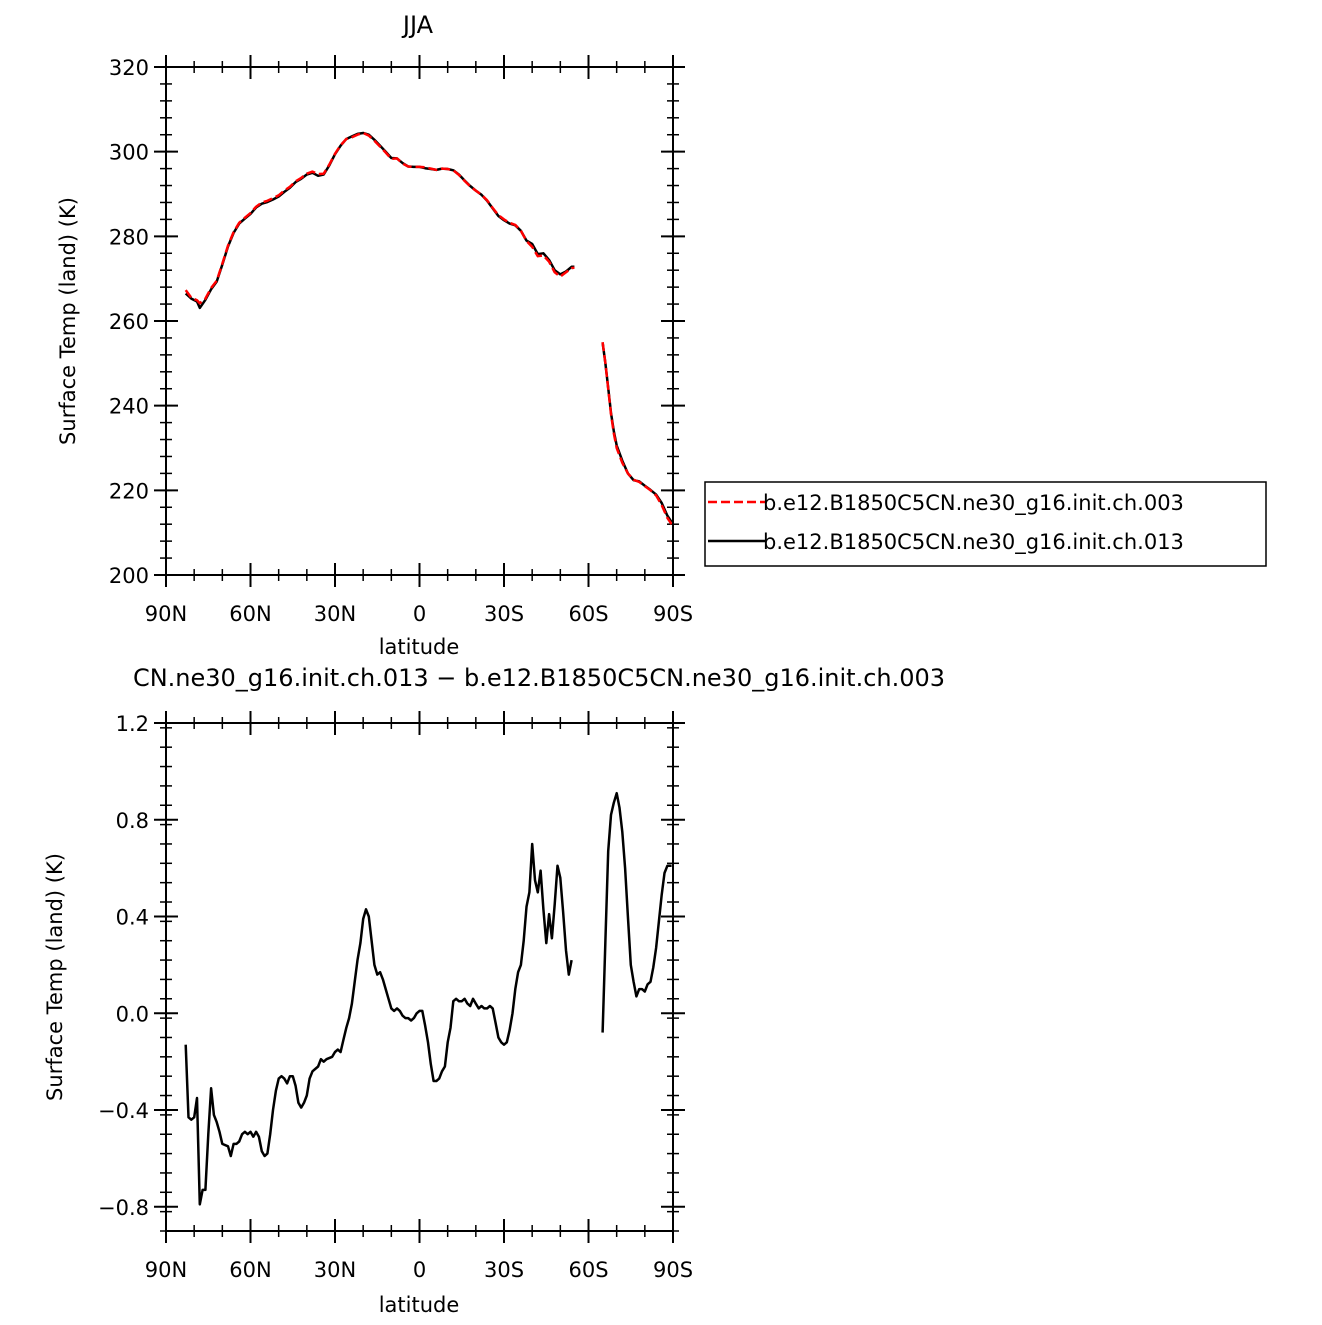 The height and width of the screenshot is (1325, 1322). Describe the element at coordinates (419, 647) in the screenshot. I see `top-x-axis-label: latitude` at that location.